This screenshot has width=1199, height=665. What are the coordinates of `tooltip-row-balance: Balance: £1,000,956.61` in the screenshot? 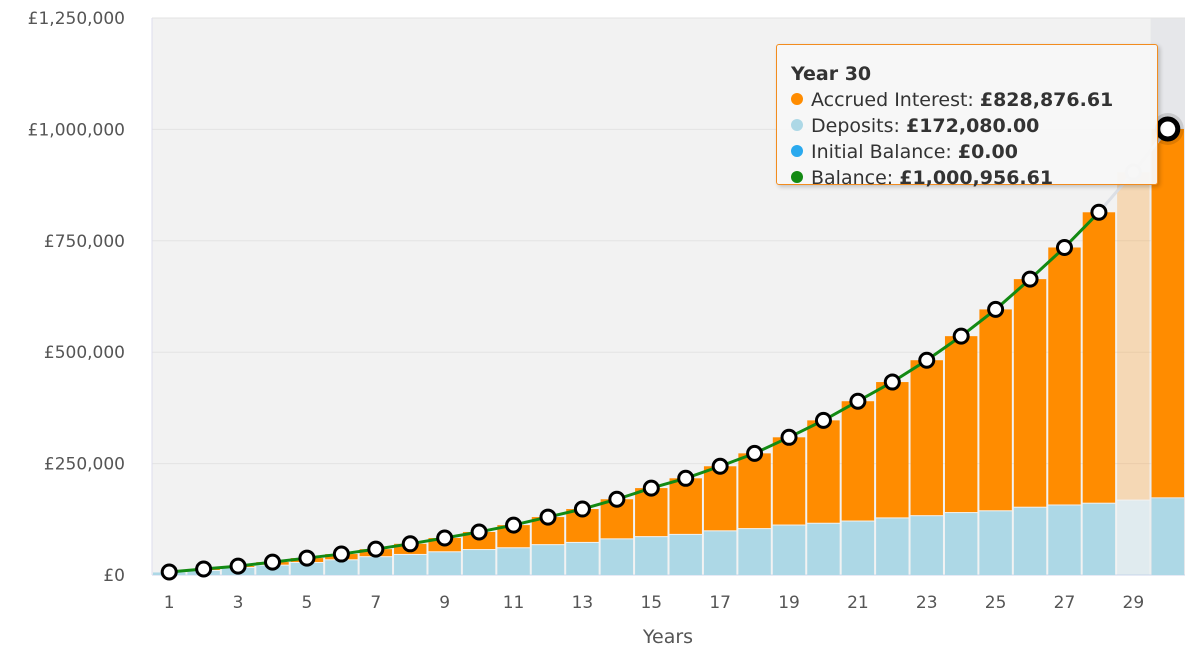 It's located at (974, 178).